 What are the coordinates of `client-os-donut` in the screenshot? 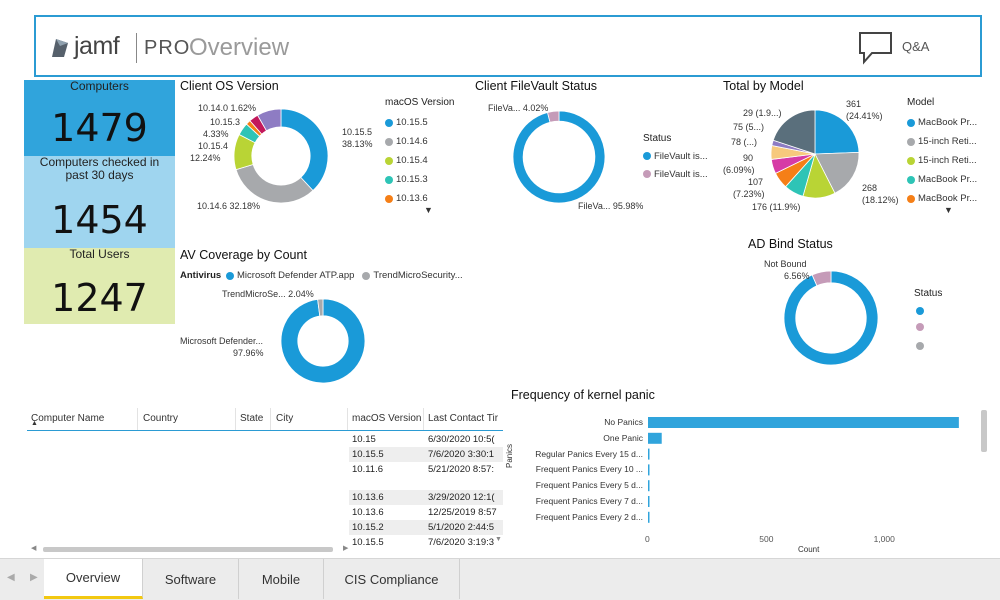 It's located at (281, 156).